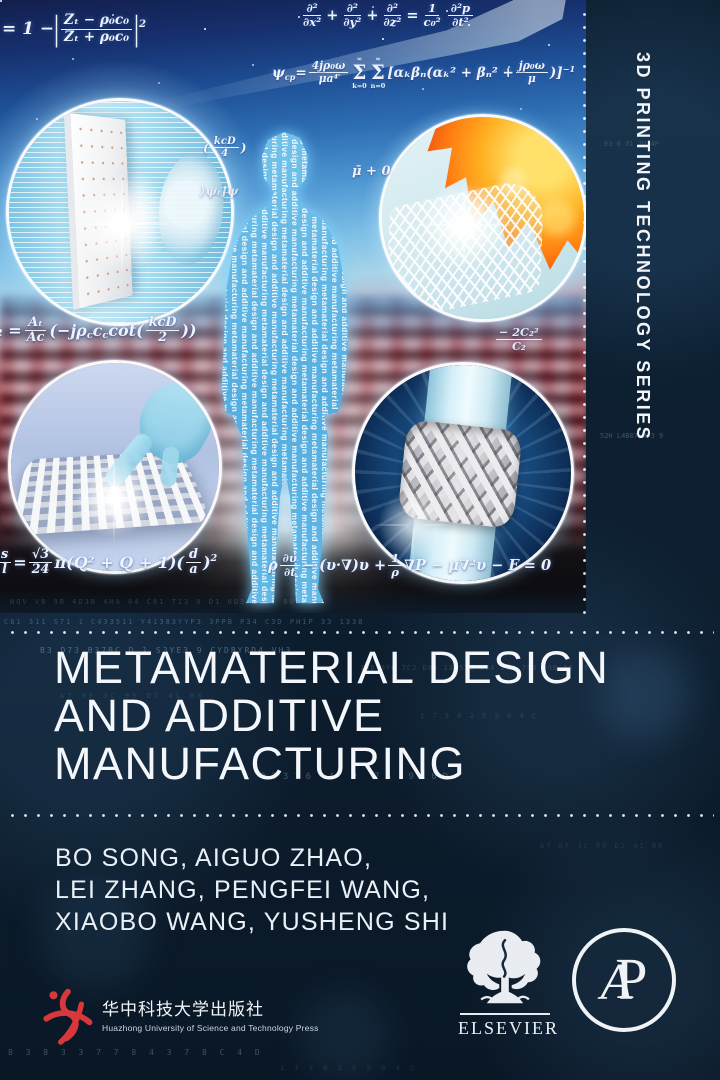 The image size is (720, 1080). What do you see at coordinates (260, 763) in the screenshot?
I see `title-line: MANUFACTURING` at bounding box center [260, 763].